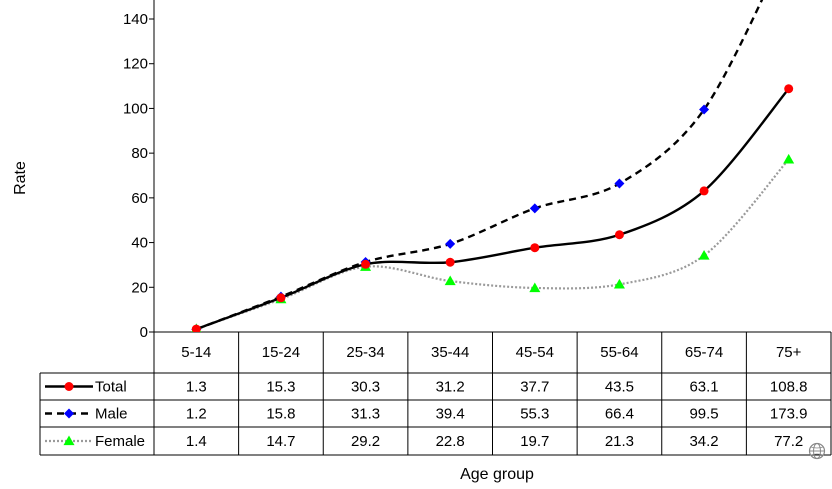  What do you see at coordinates (619, 352) in the screenshot?
I see `x-category-label: 55-64` at bounding box center [619, 352].